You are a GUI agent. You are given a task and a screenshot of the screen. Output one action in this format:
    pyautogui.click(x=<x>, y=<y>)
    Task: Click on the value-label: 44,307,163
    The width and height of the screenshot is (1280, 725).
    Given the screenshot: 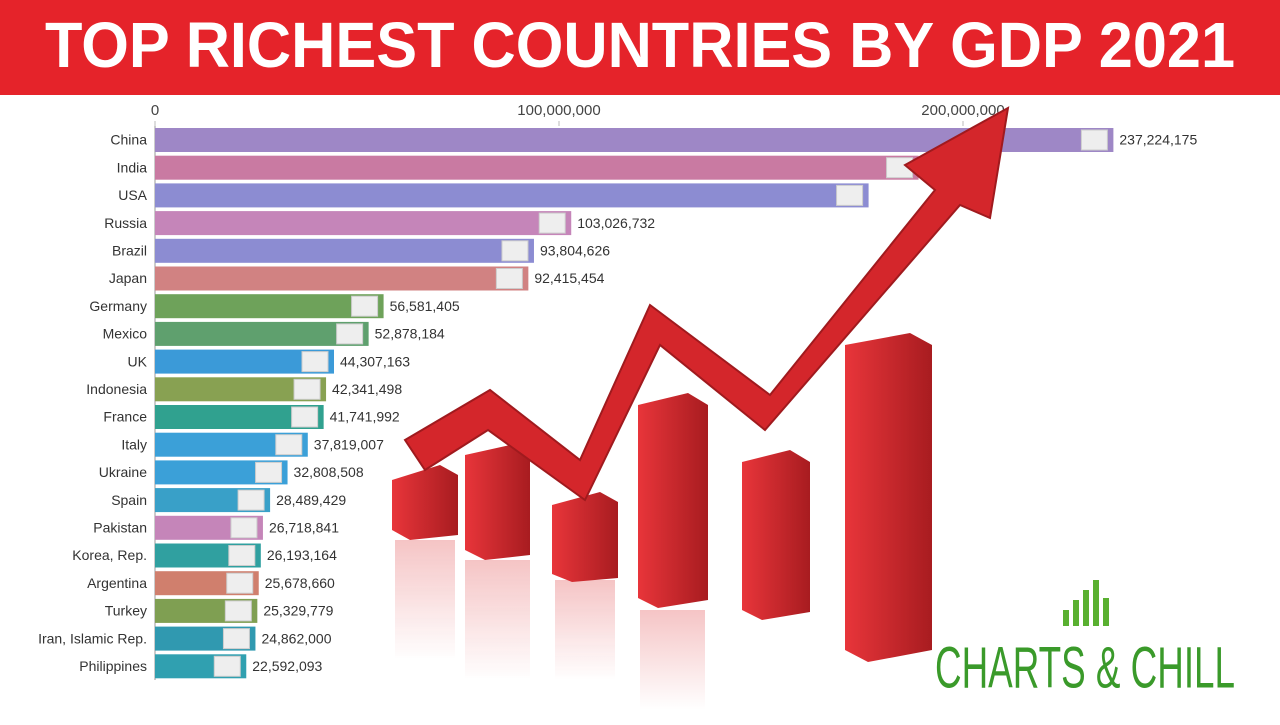 What is the action you would take?
    pyautogui.click(x=375, y=361)
    